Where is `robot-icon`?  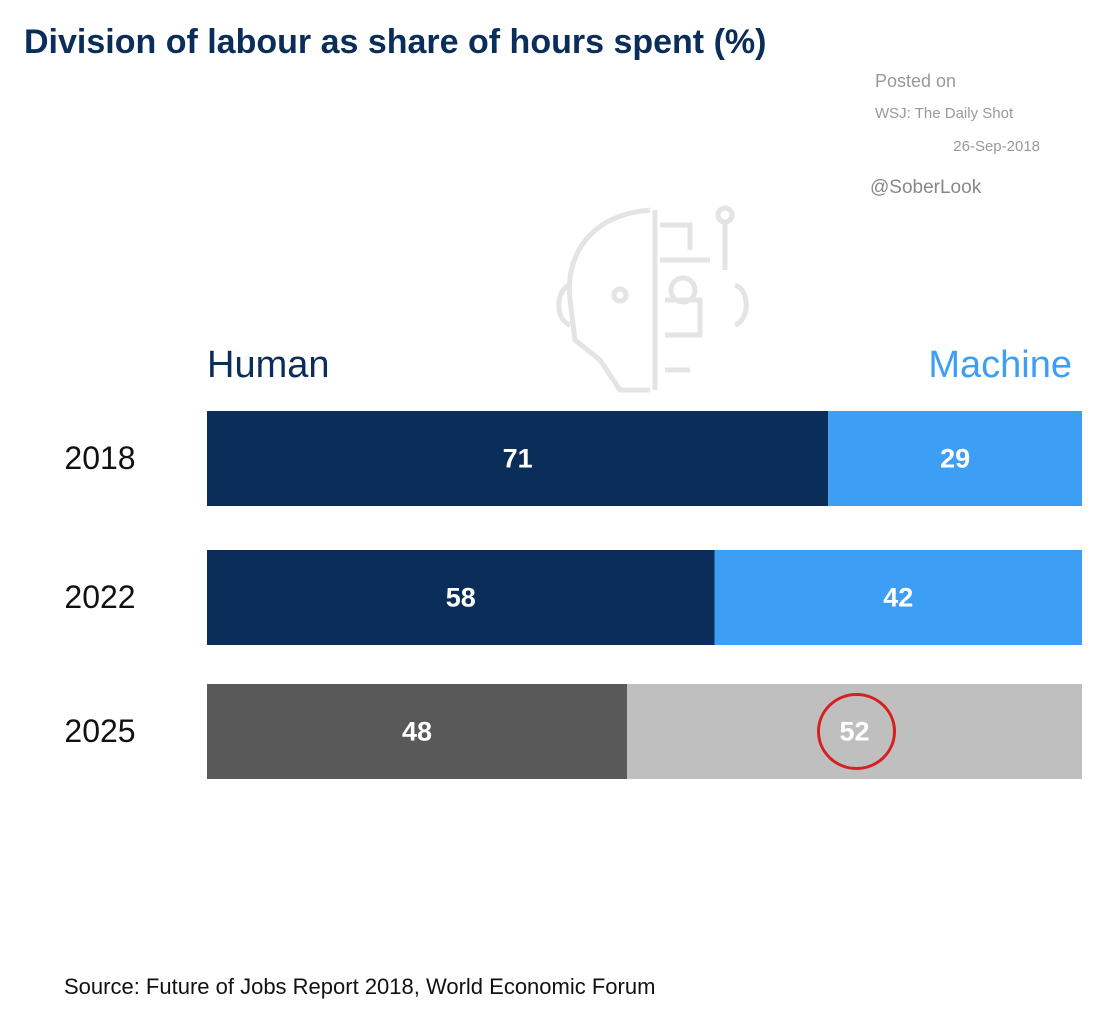 robot-icon is located at coordinates (652, 299).